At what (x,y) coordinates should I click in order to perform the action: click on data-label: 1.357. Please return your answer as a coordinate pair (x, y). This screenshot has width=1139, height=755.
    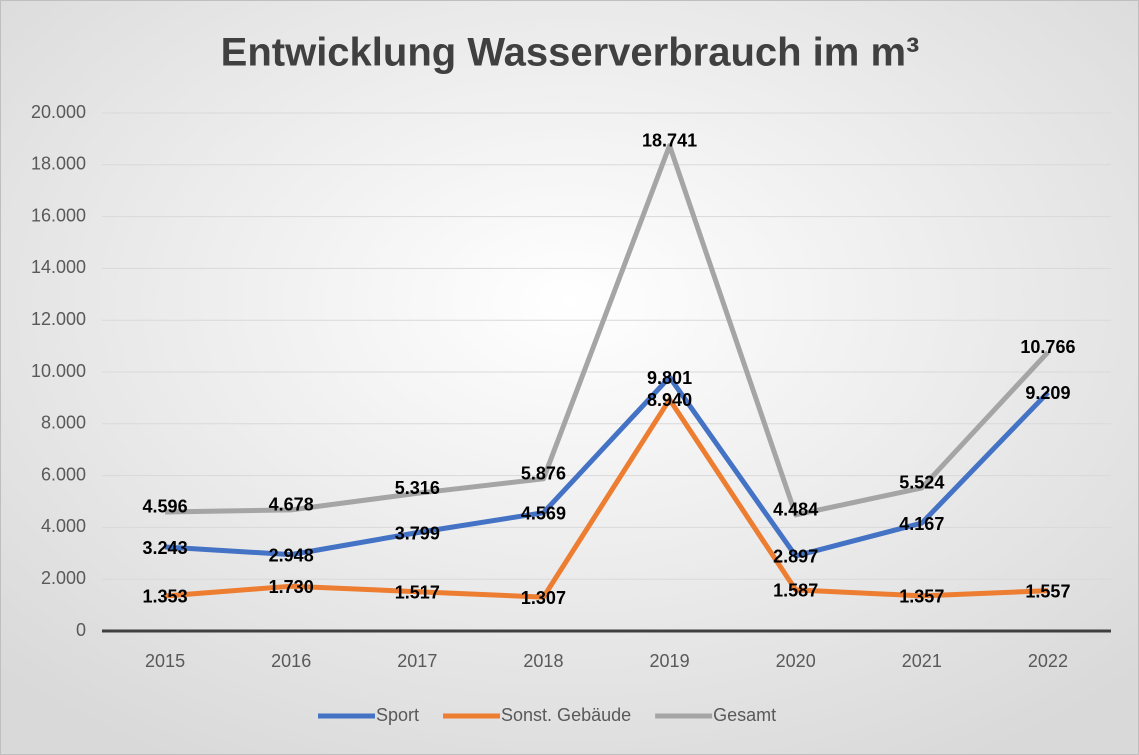
    Looking at the image, I should click on (921, 597).